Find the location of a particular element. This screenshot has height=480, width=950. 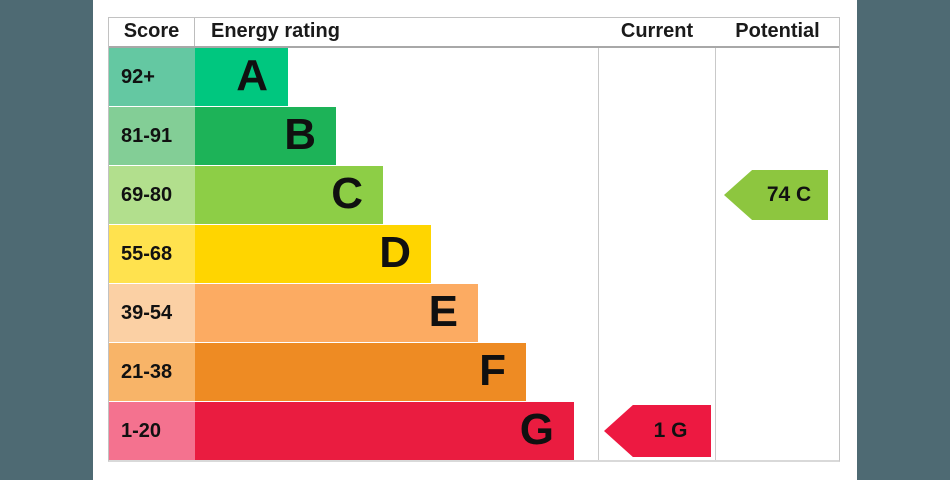

table-header-row: Score Energy rating Current Potential is located at coordinates (474, 33).